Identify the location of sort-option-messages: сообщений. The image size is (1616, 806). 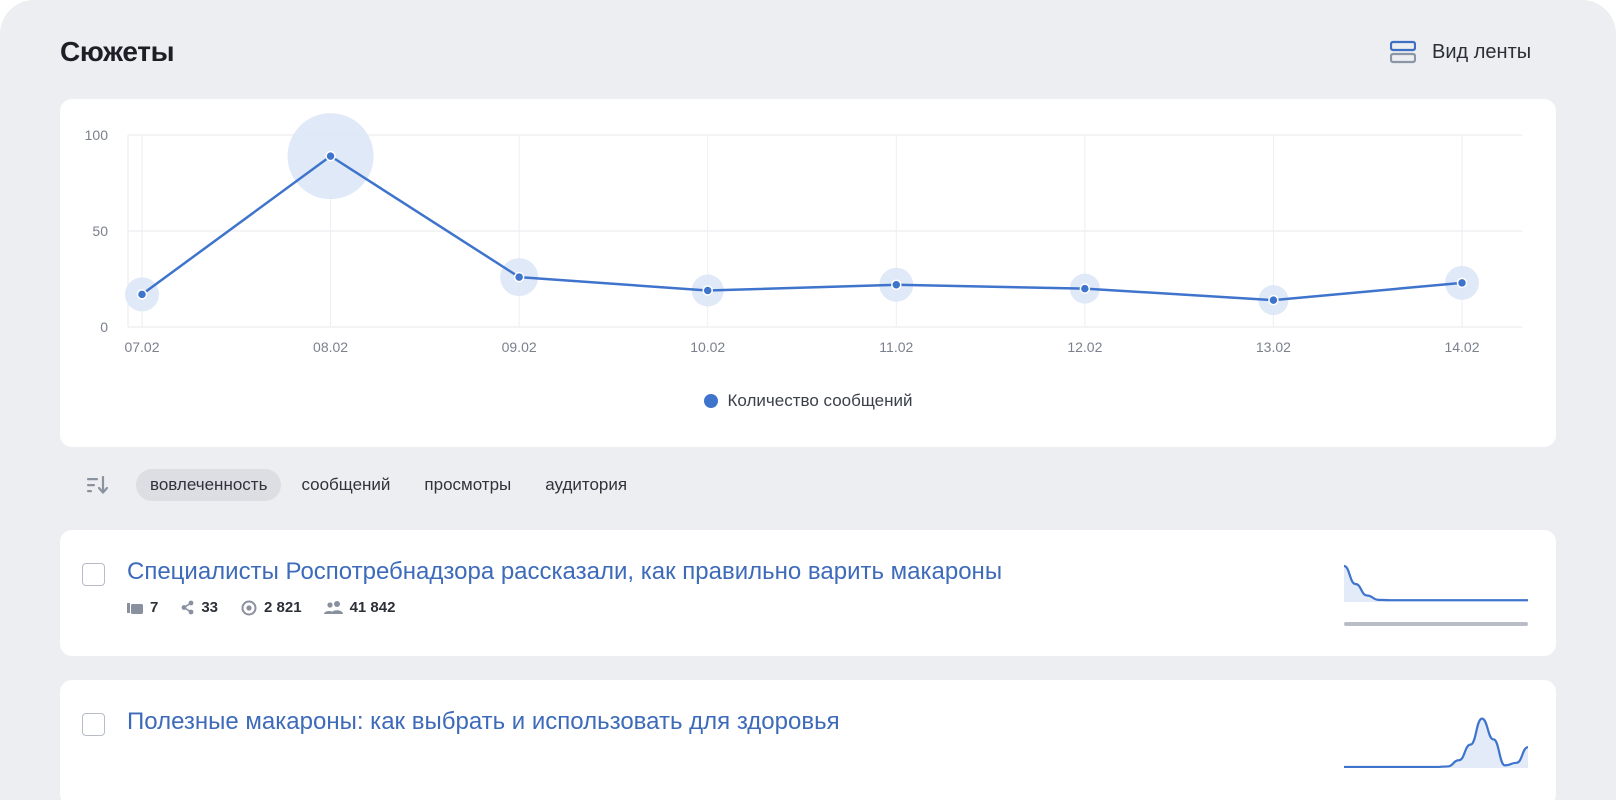
(346, 484).